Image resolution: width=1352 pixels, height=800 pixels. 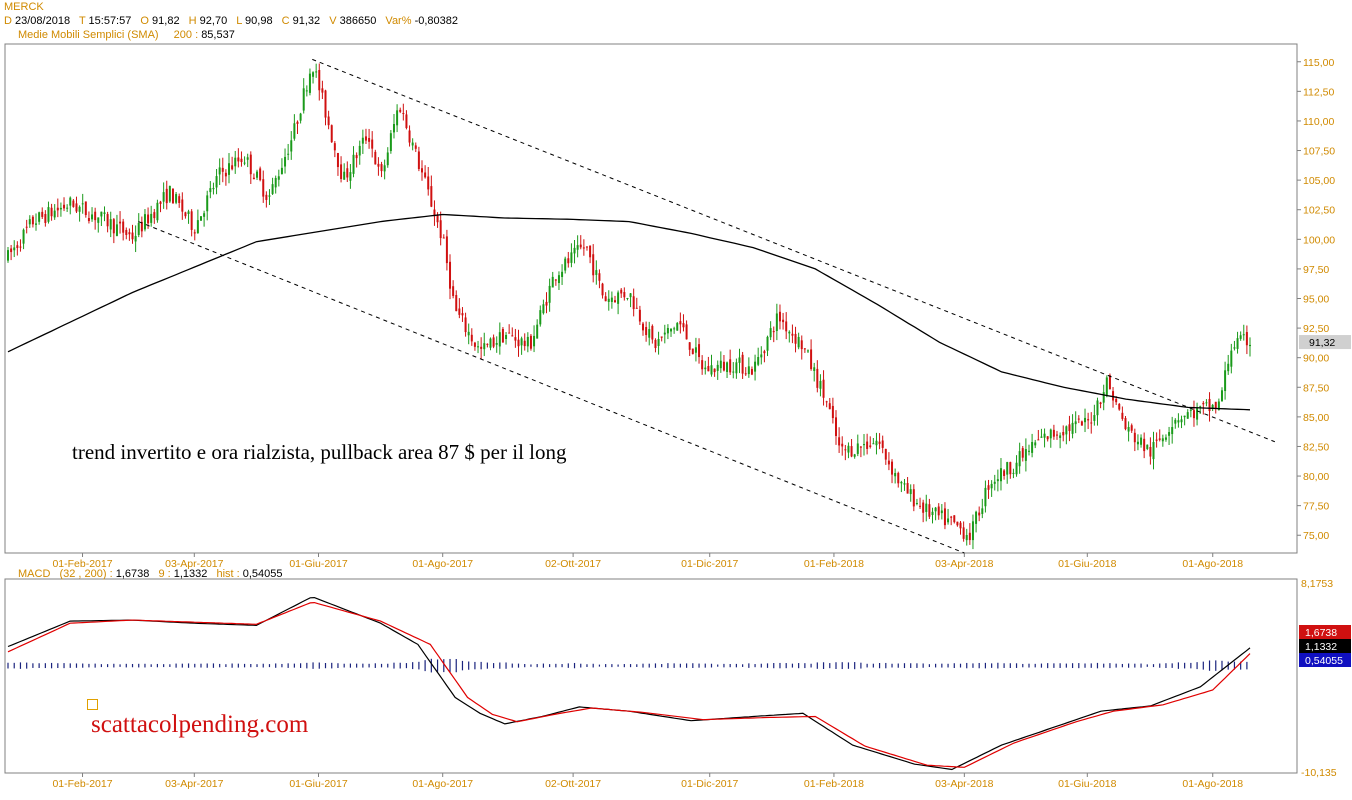 What do you see at coordinates (1318, 63) in the screenshot?
I see `price-y-tick-label: 115,00` at bounding box center [1318, 63].